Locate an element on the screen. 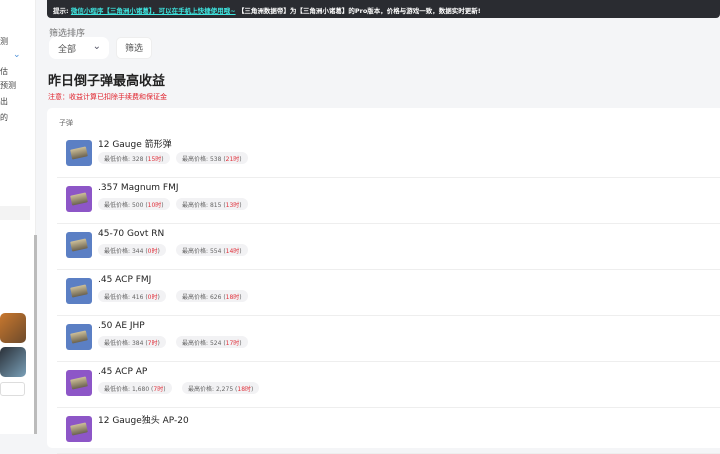  ammo-name: .45 ACP FMJ is located at coordinates (125, 280).